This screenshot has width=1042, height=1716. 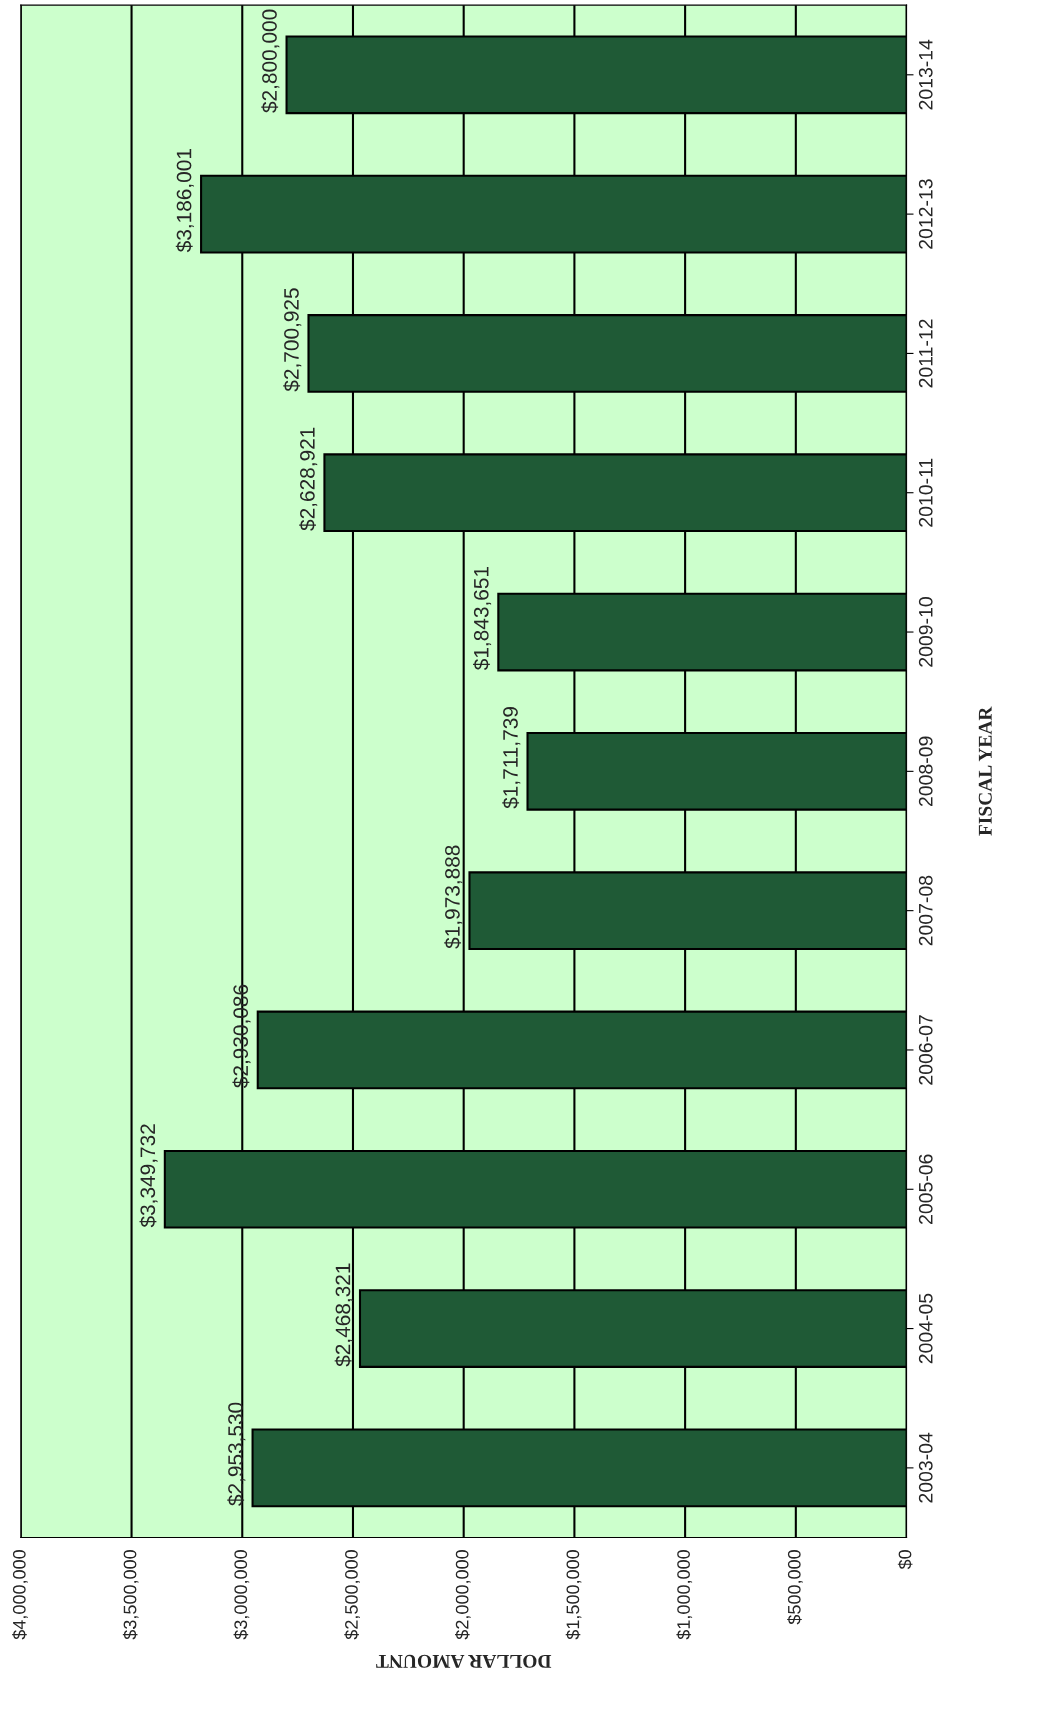 I want to click on data-label: $2,628,921, so click(x=308, y=479).